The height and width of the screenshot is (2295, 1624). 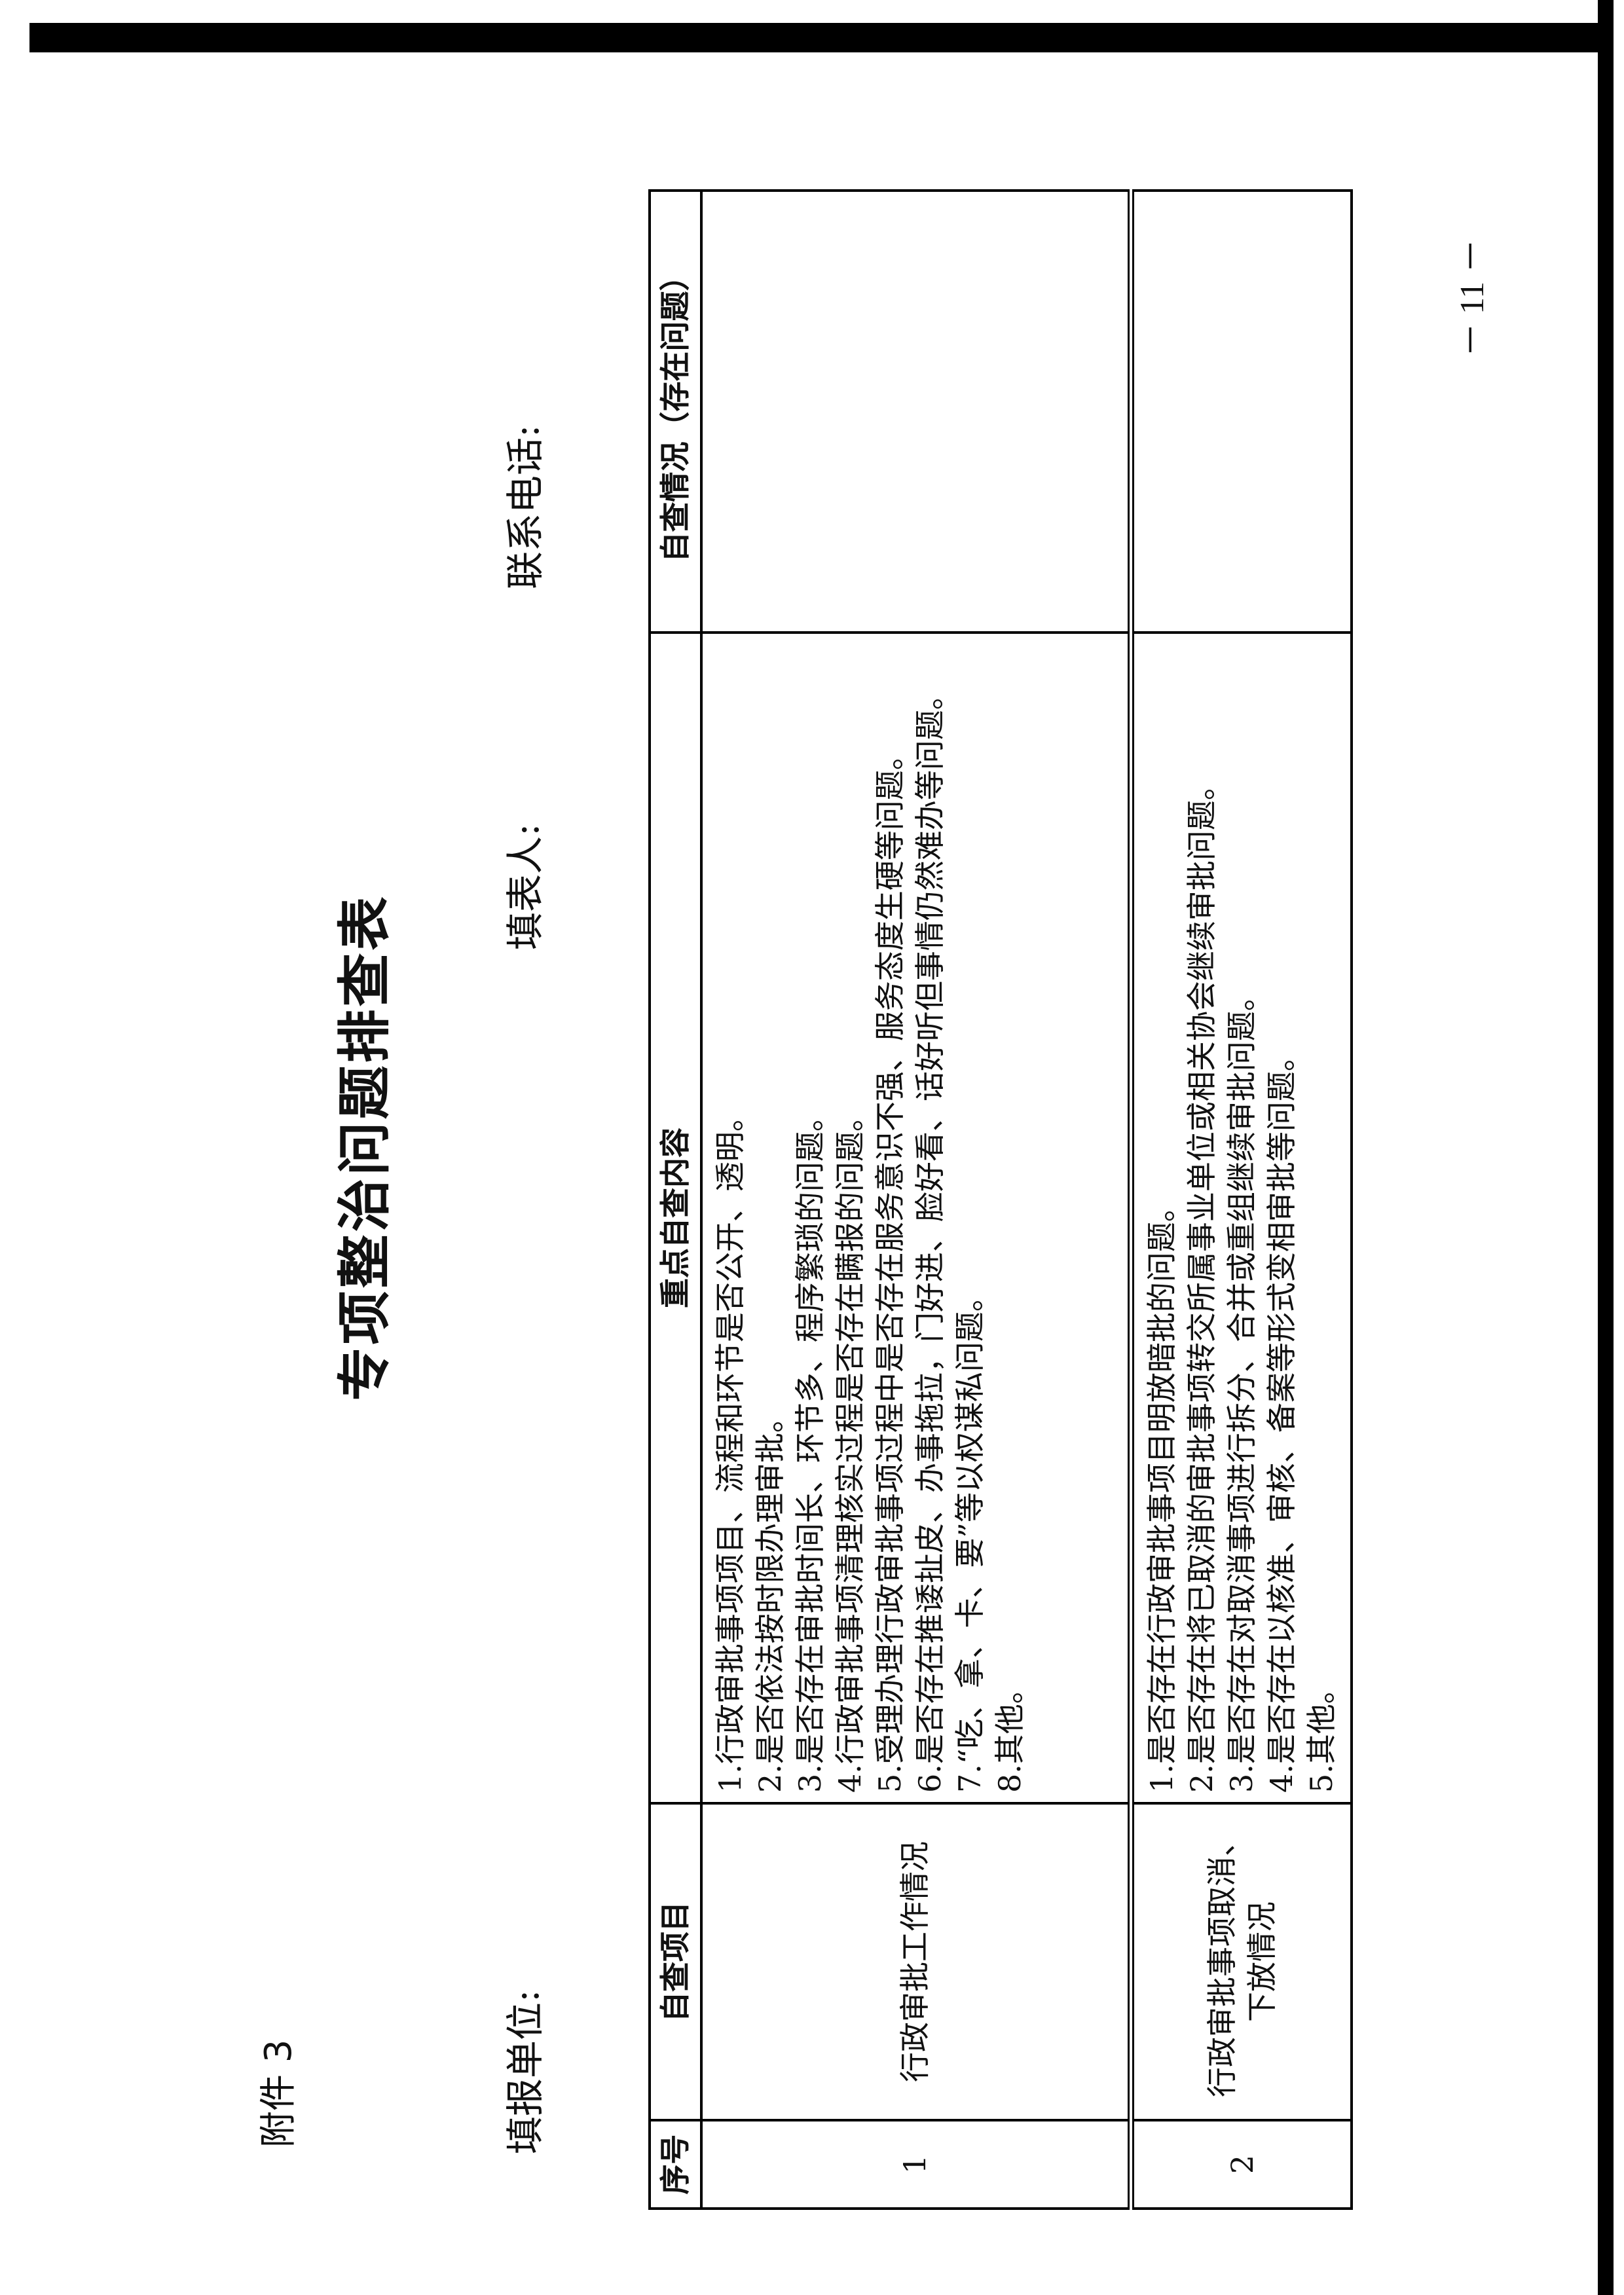 I want to click on header-no: 序号, so click(x=675, y=2164).